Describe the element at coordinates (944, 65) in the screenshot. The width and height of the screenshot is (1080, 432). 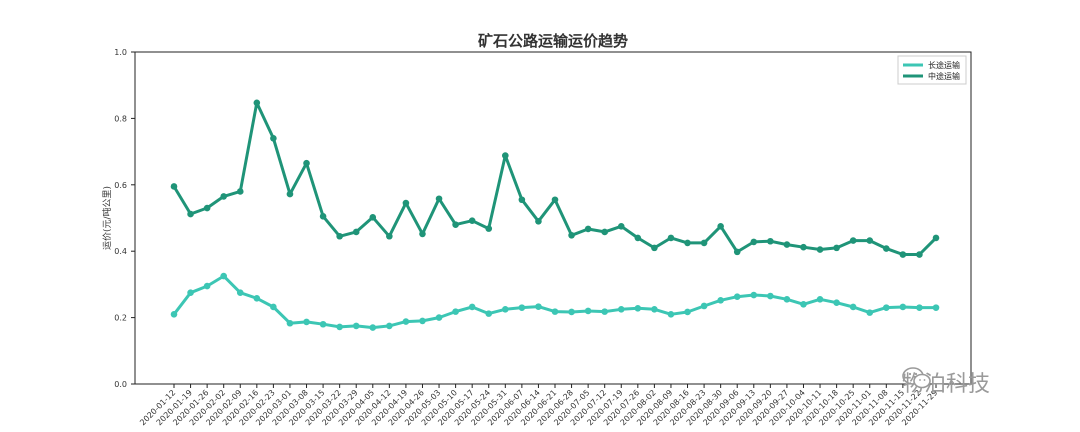
I see `legend-label: 长途运输` at that location.